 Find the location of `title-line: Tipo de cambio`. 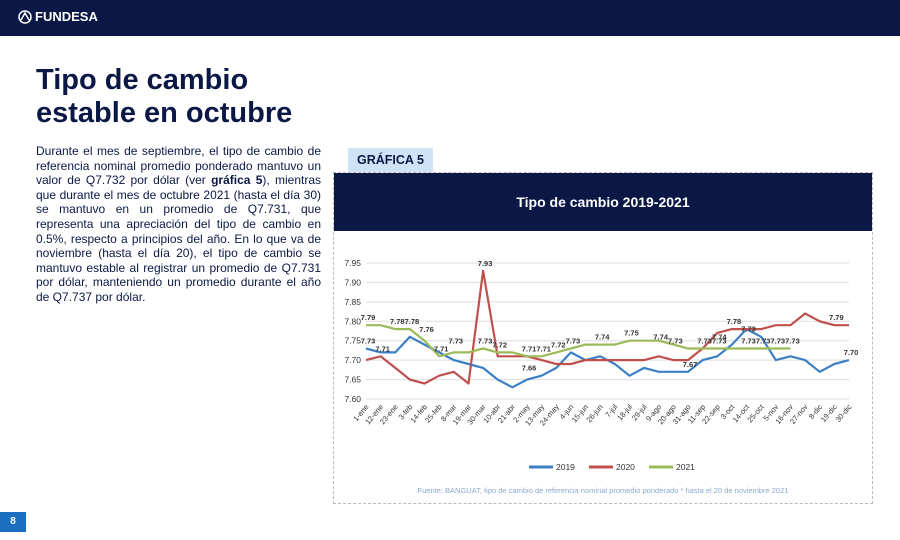

title-line: Tipo de cambio is located at coordinates (142, 80).